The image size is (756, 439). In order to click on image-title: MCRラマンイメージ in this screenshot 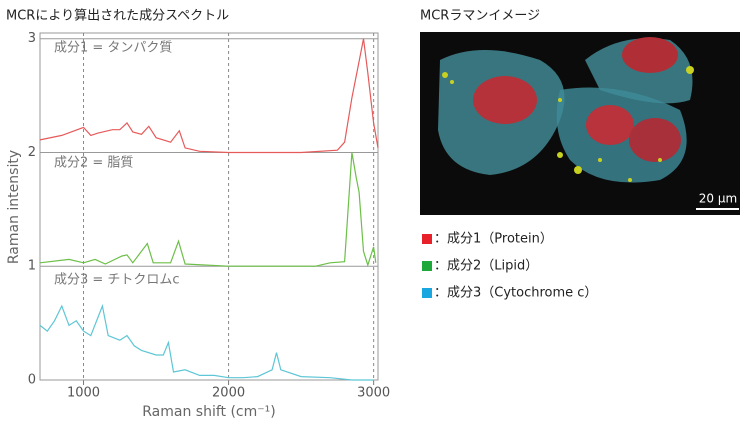, I will do `click(480, 16)`.